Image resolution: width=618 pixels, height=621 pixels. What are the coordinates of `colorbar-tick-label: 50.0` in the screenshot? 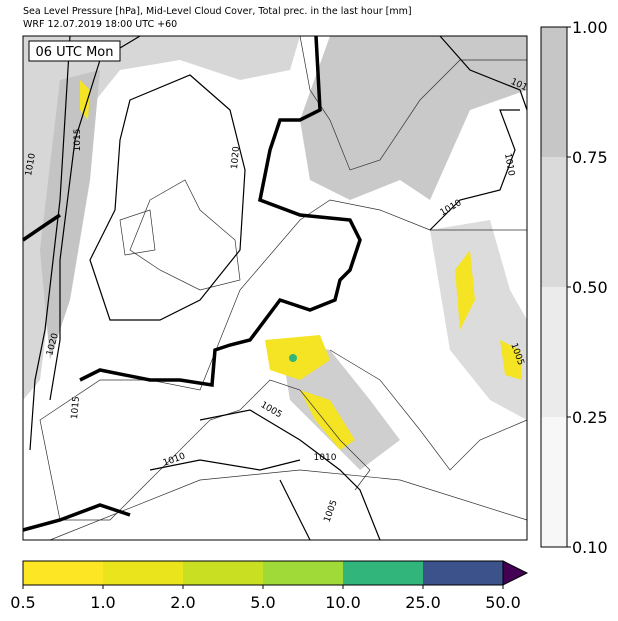 It's located at (503, 602).